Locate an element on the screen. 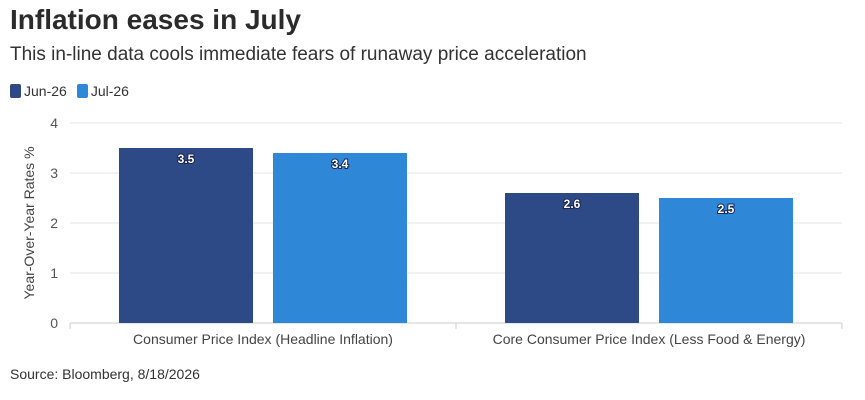 Image resolution: width=865 pixels, height=400 pixels. data-label: 2.6 is located at coordinates (572, 204).